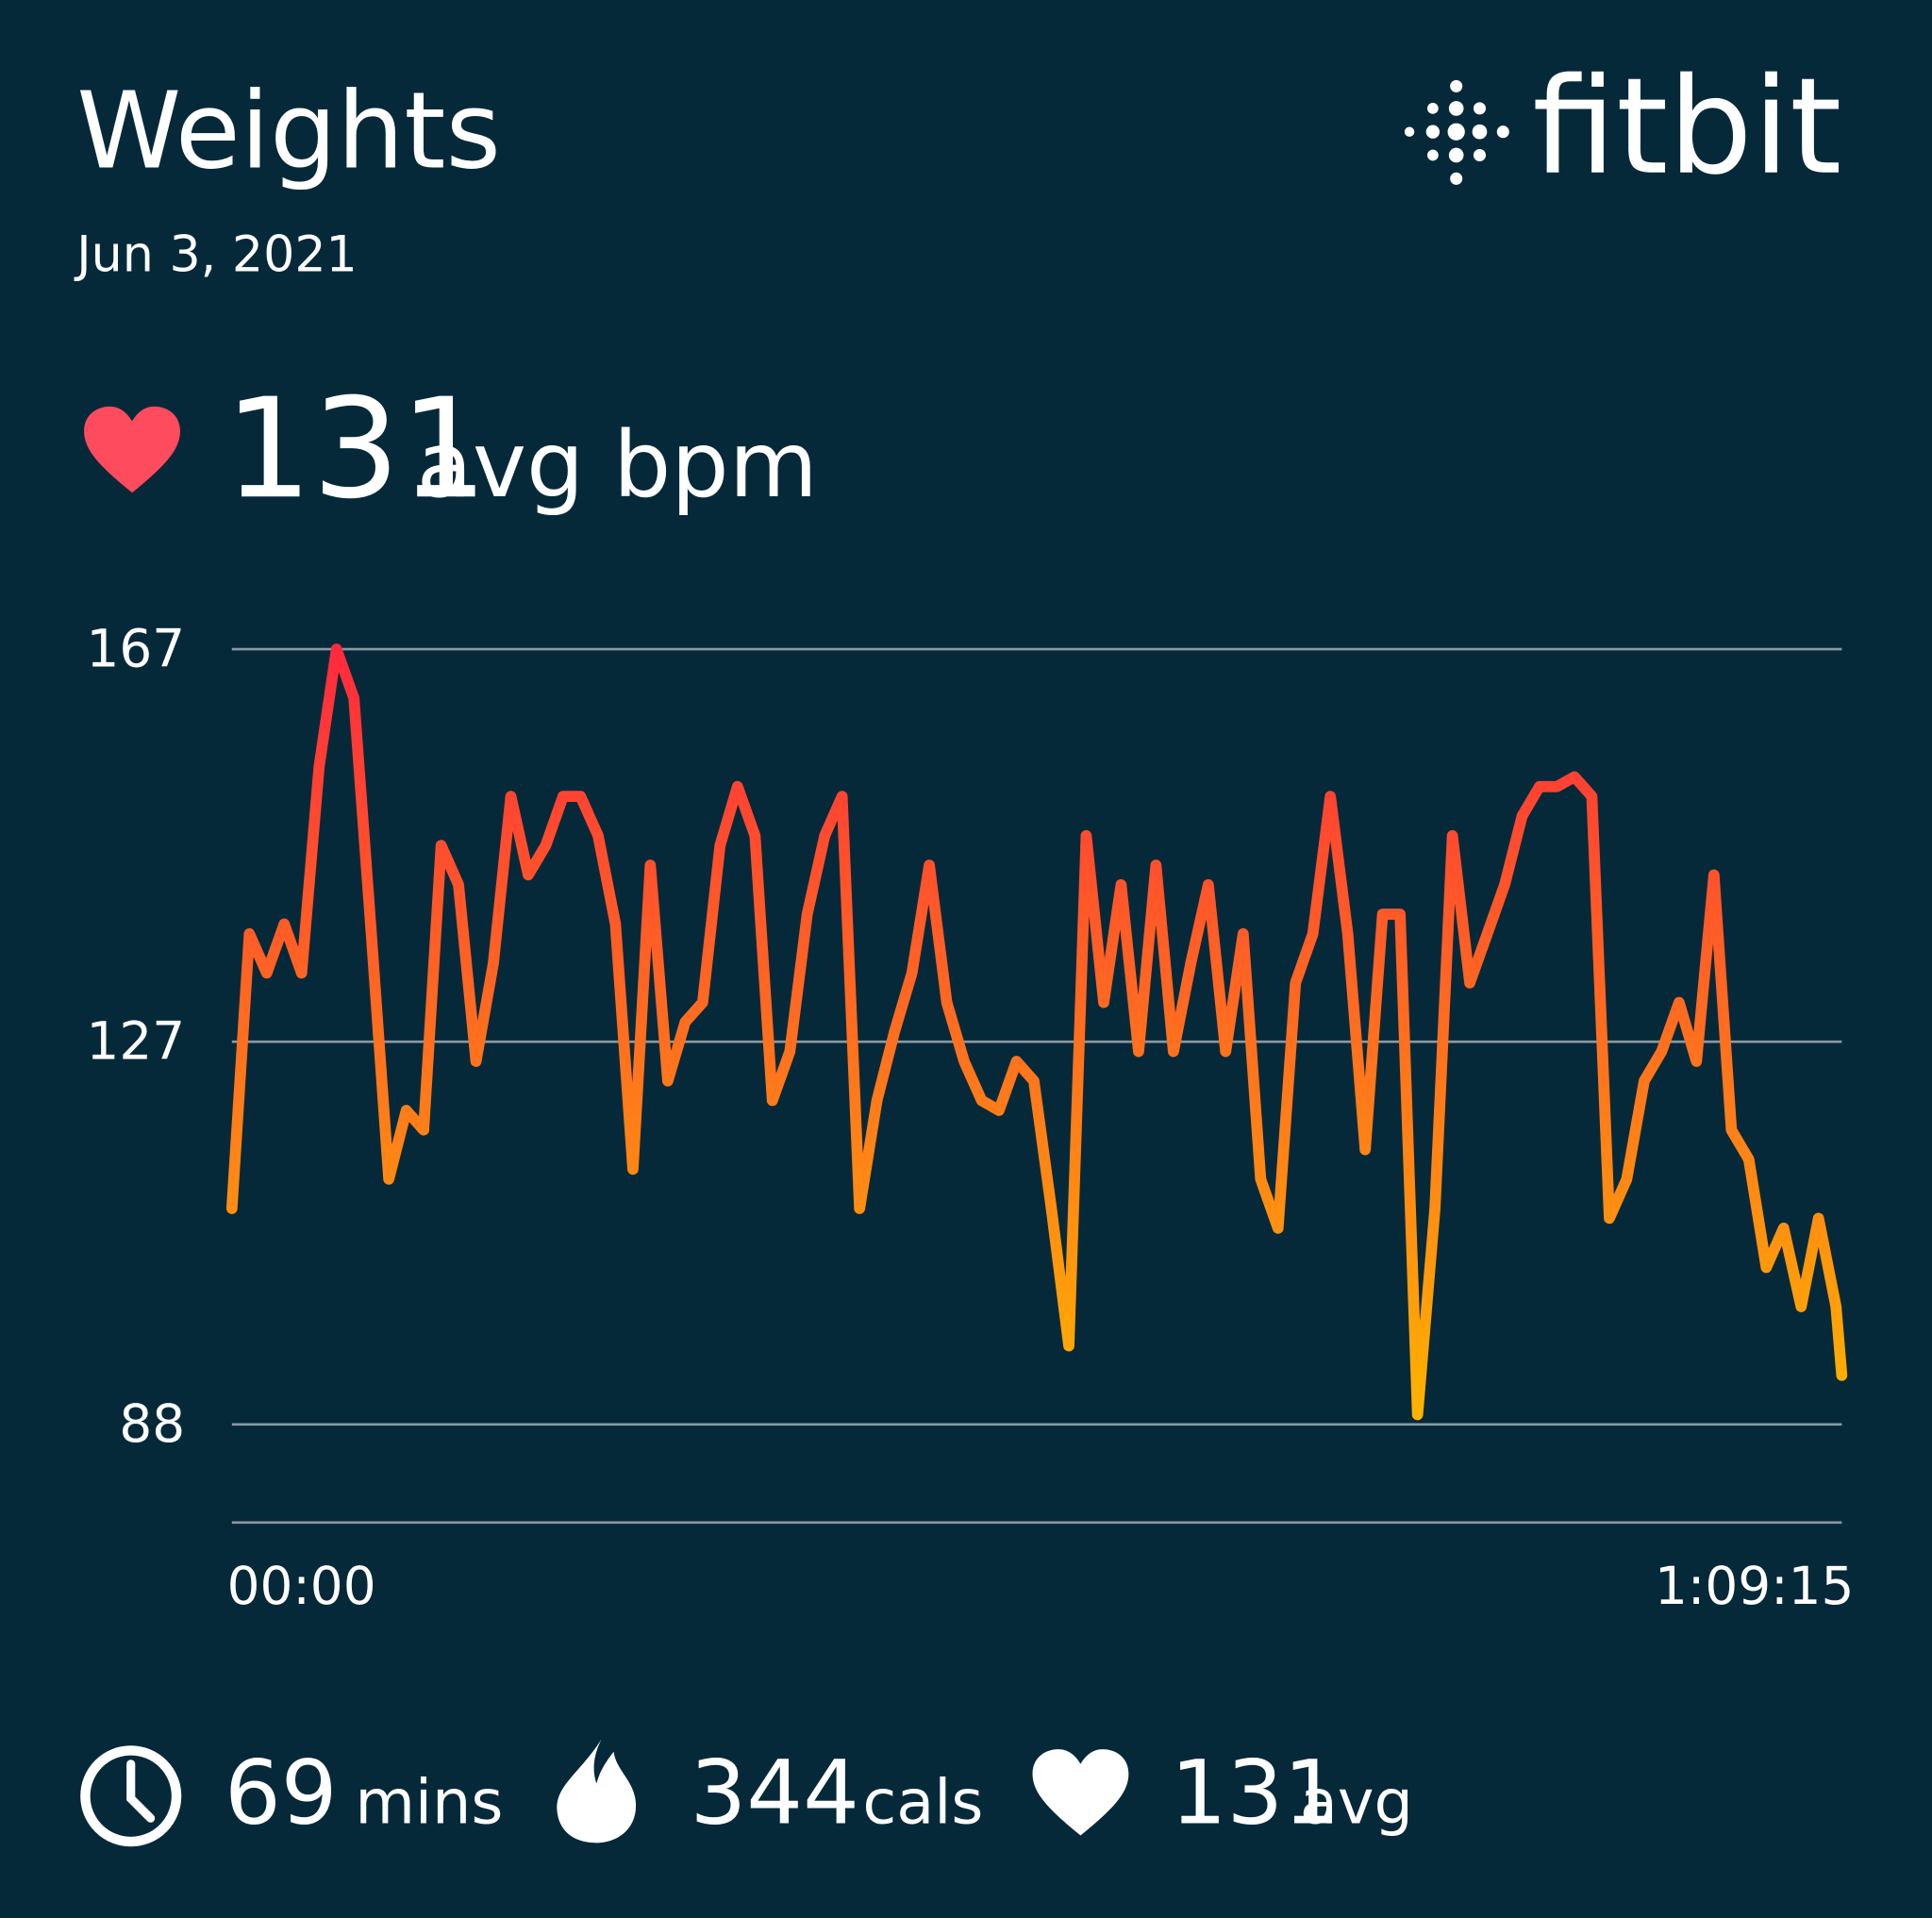 The width and height of the screenshot is (1932, 1918). Describe the element at coordinates (775, 1793) in the screenshot. I see `calories-value: 344` at that location.